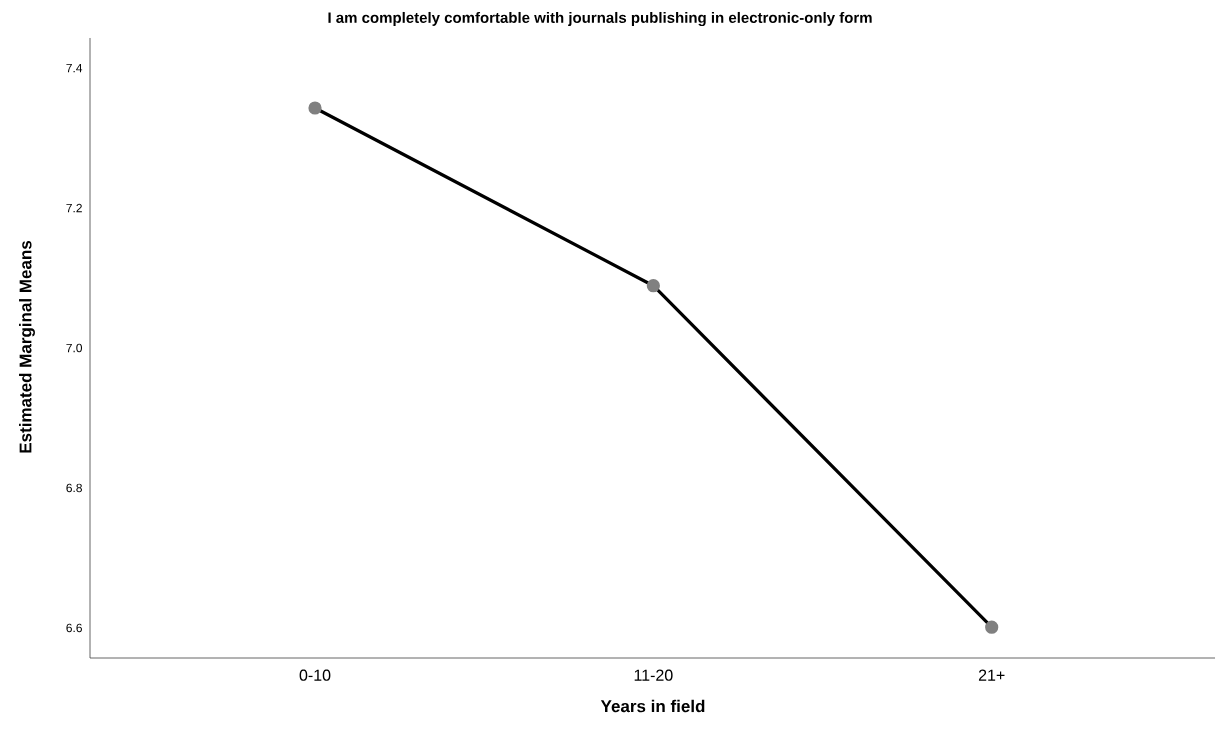  What do you see at coordinates (315, 675) in the screenshot?
I see `x-tick-label: 0-10` at bounding box center [315, 675].